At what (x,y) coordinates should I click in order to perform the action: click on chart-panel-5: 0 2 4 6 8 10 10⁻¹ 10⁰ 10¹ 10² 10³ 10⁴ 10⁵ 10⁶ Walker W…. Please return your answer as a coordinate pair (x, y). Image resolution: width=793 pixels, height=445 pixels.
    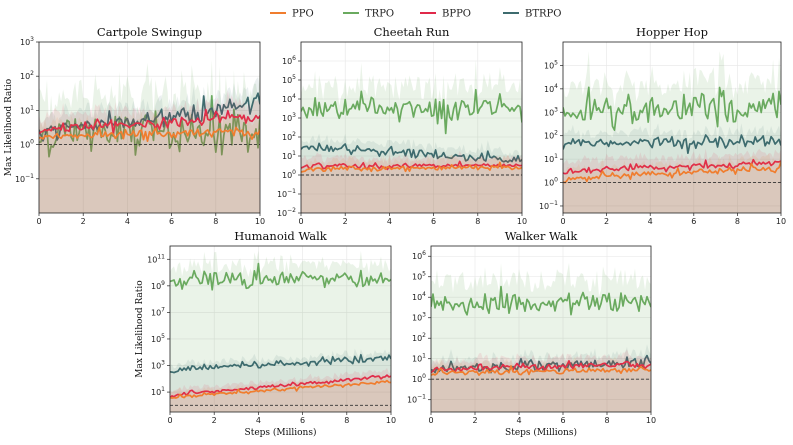
    Looking at the image, I should click on (531, 333).